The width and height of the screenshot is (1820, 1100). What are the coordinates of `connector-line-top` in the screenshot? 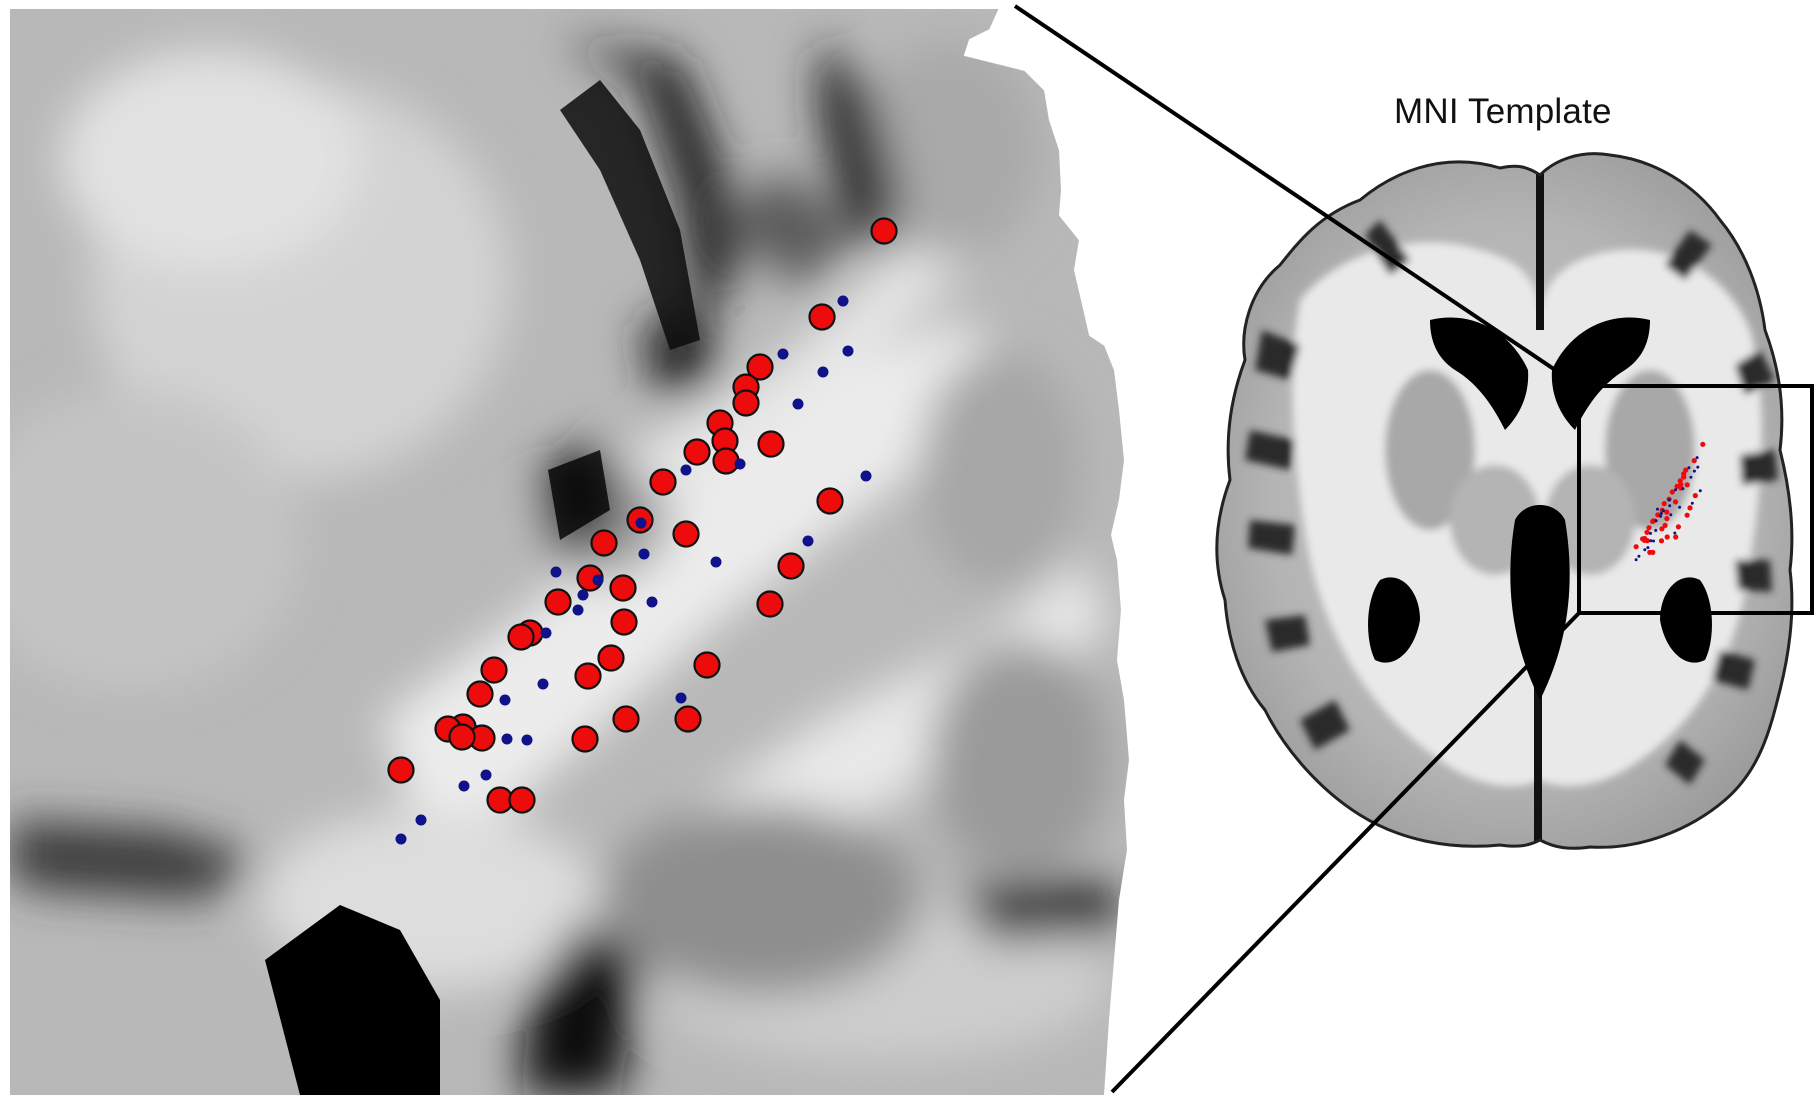 It's located at (1297, 196).